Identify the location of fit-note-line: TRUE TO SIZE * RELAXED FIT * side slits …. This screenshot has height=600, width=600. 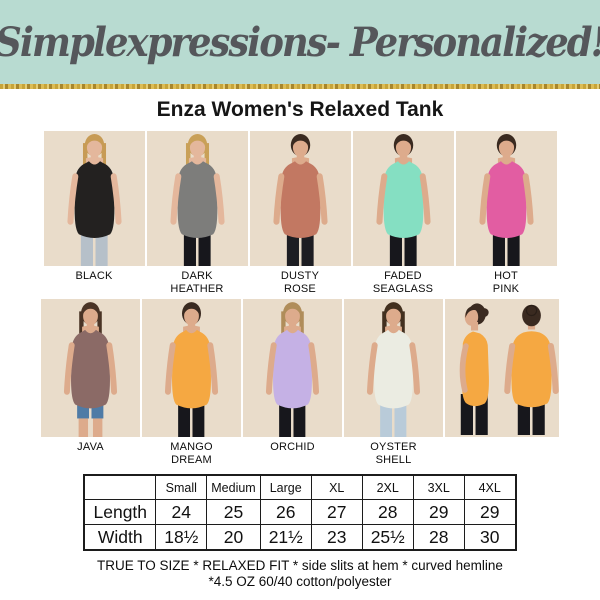
(300, 565).